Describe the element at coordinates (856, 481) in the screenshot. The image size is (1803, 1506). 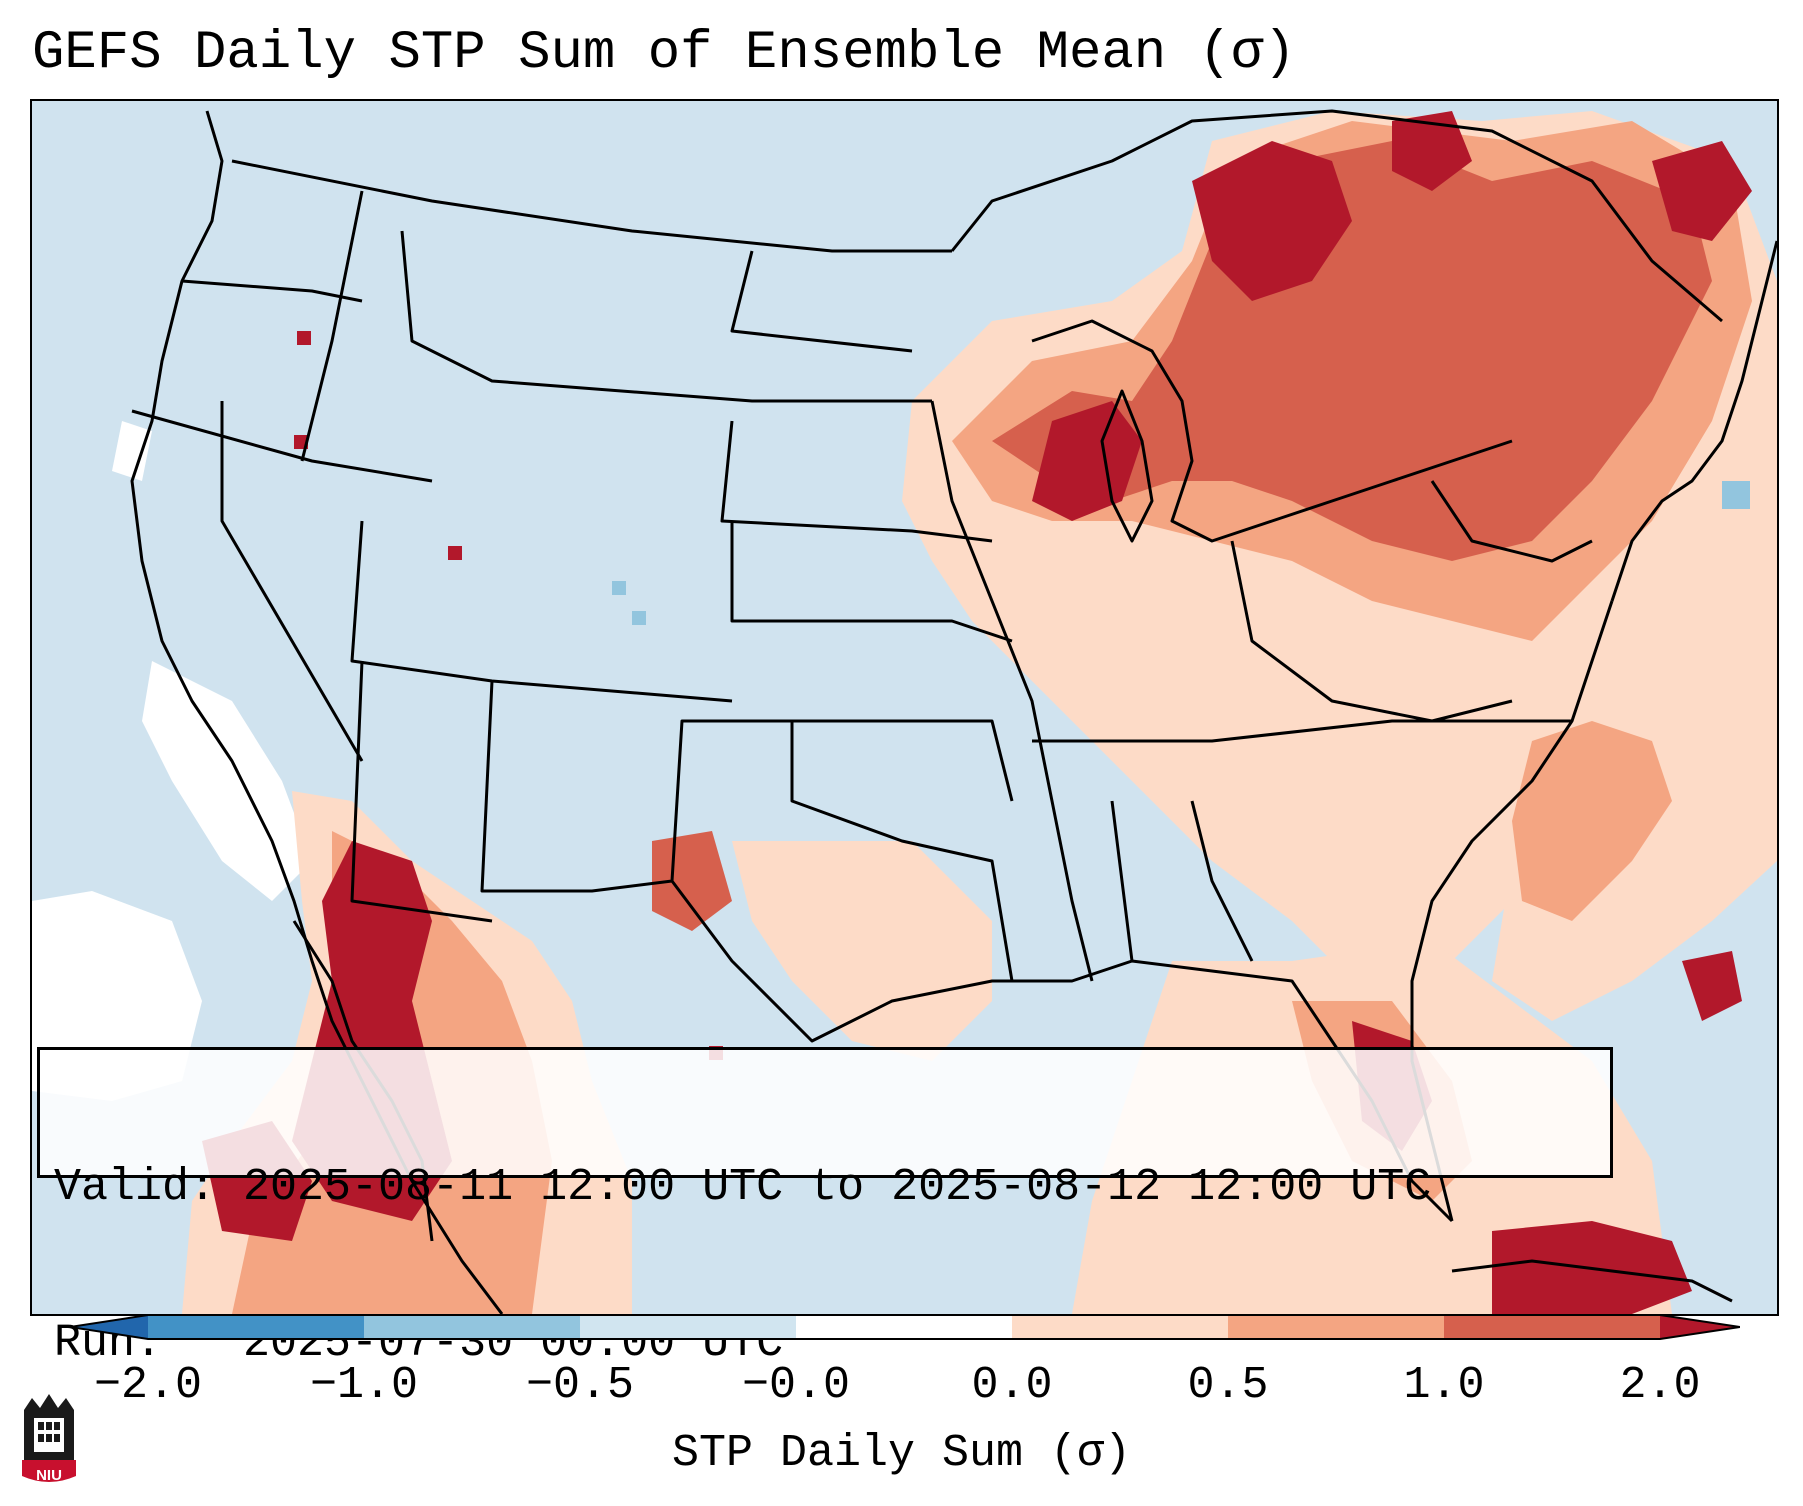
I see `state-line-ne-ks` at that location.